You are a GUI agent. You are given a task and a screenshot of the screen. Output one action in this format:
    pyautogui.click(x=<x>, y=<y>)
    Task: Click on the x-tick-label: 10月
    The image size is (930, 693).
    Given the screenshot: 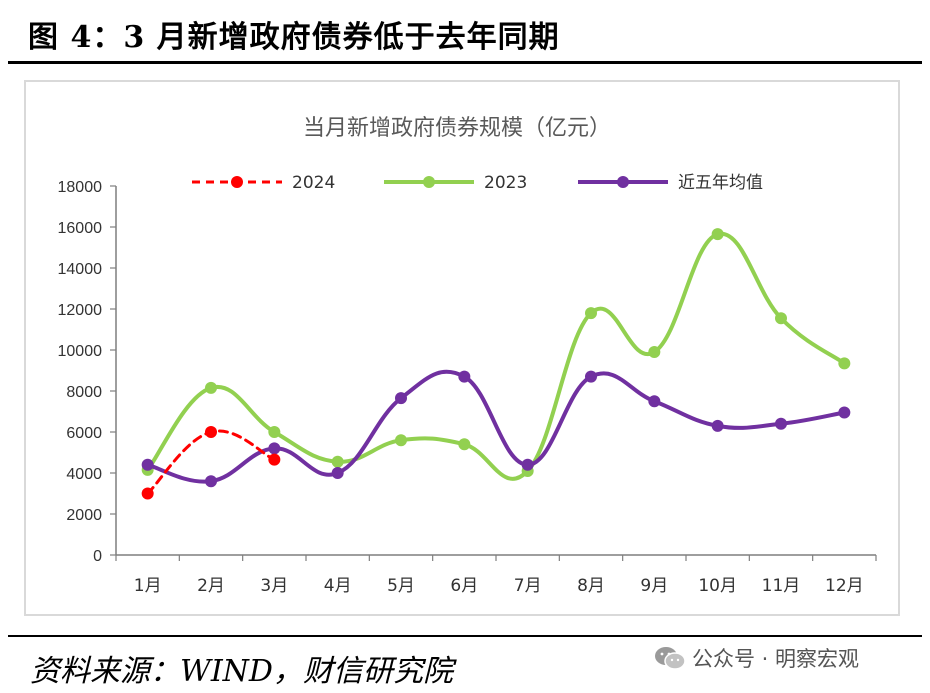 What is the action you would take?
    pyautogui.click(x=717, y=586)
    